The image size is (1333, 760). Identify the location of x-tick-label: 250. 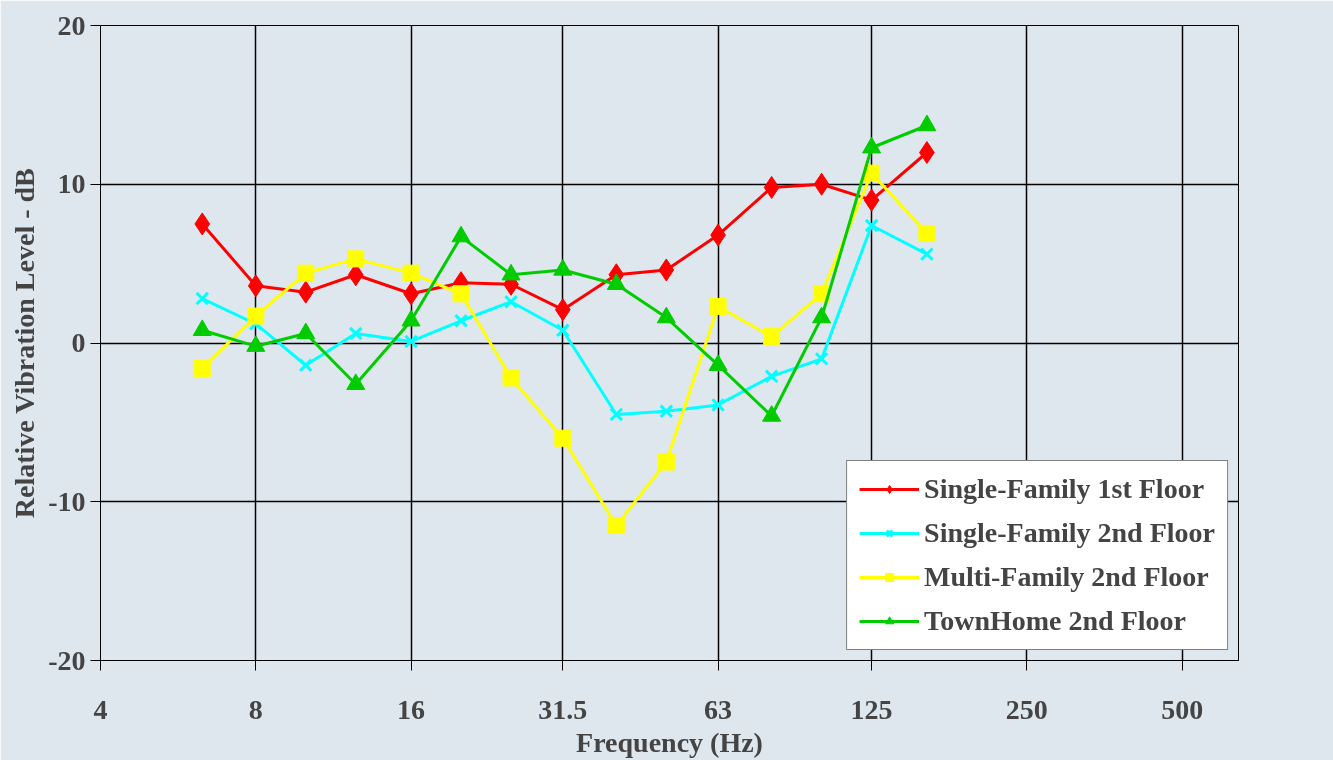
(1026, 709).